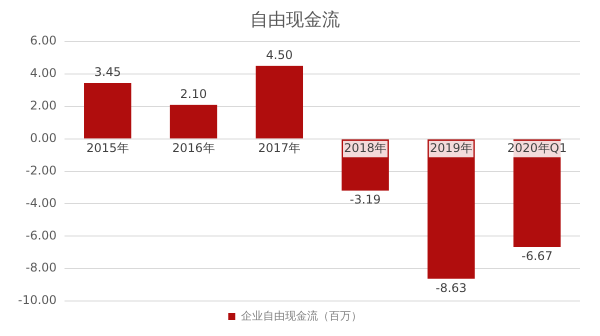 The height and width of the screenshot is (336, 600). Describe the element at coordinates (537, 256) in the screenshot. I see `data-label: -6.67` at that location.